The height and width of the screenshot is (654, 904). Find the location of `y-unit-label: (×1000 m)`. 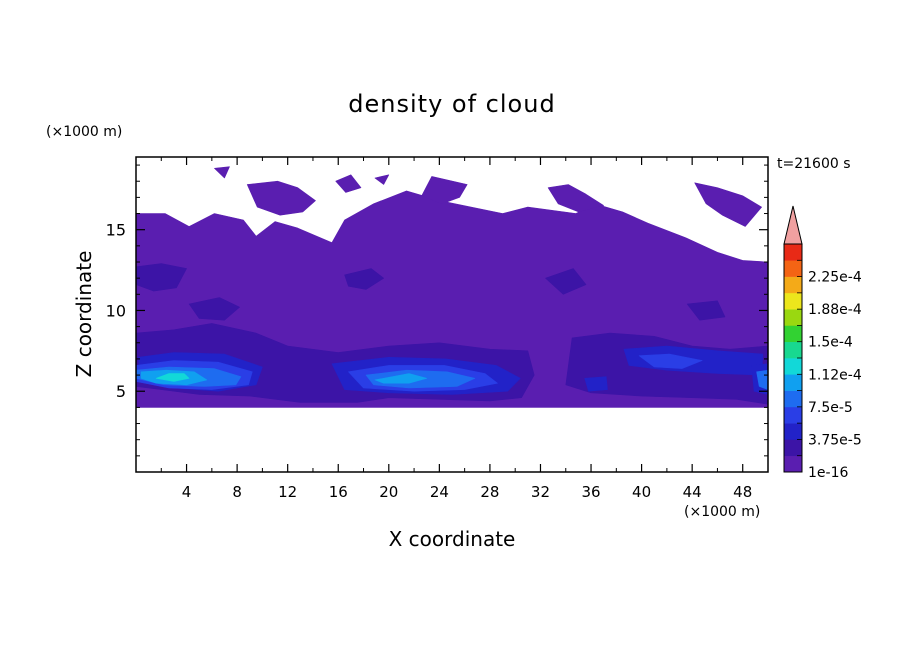

y-unit-label: (×1000 m) is located at coordinates (84, 132).